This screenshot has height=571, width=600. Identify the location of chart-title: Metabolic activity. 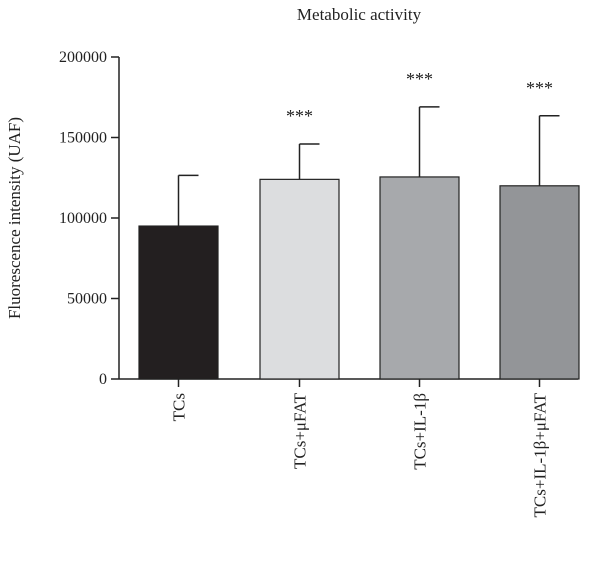
(359, 14).